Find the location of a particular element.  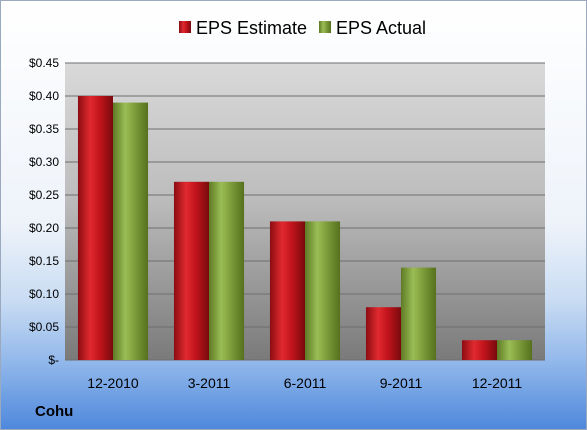

legend-label: EPS Estimate is located at coordinates (251, 28).